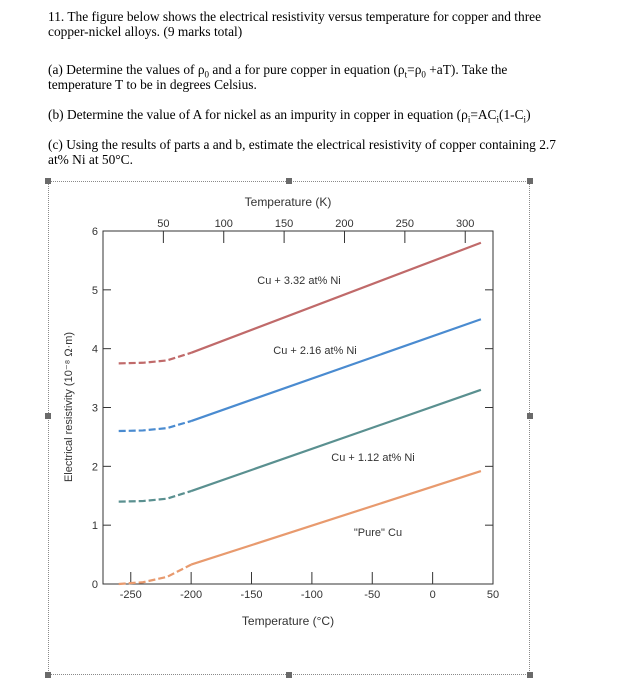 This screenshot has width=624, height=696. What do you see at coordinates (493, 595) in the screenshot?
I see `x-tick-label-50: 50` at bounding box center [493, 595].